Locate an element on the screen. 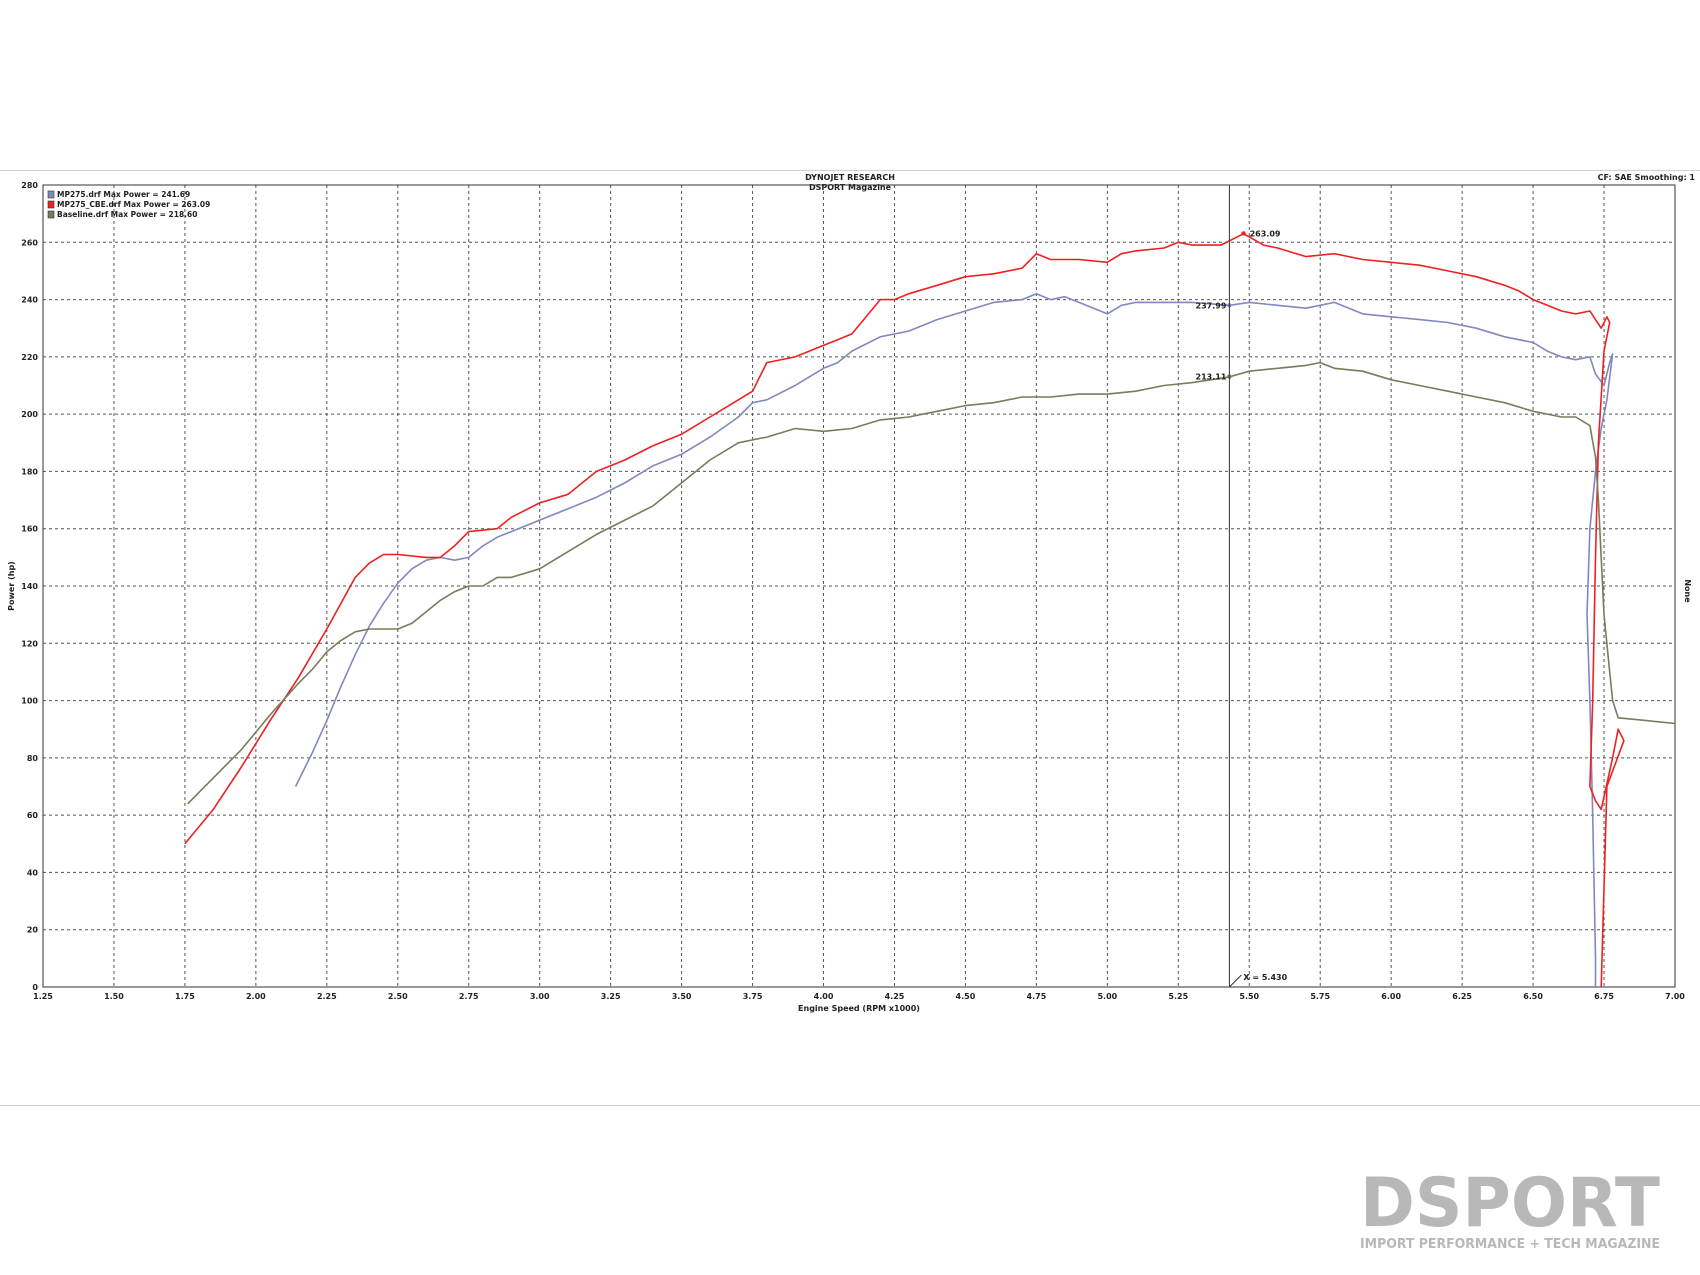  y-tick-label: 160 is located at coordinates (29, 529).